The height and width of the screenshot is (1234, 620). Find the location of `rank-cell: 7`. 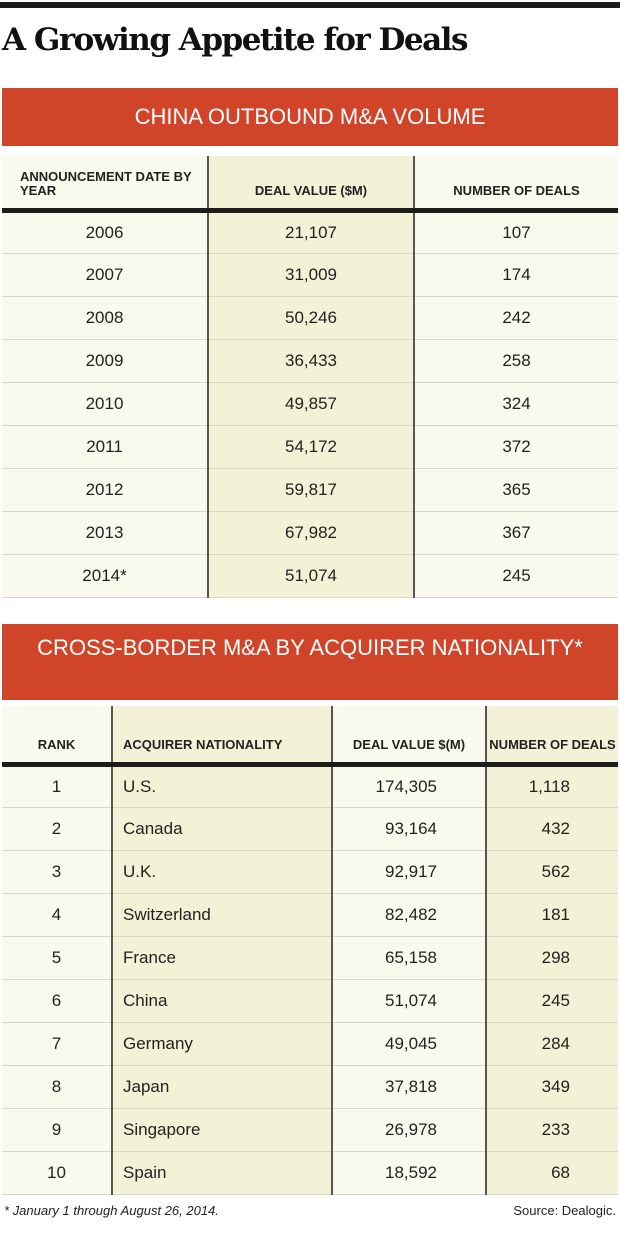

rank-cell: 7 is located at coordinates (57, 1044).